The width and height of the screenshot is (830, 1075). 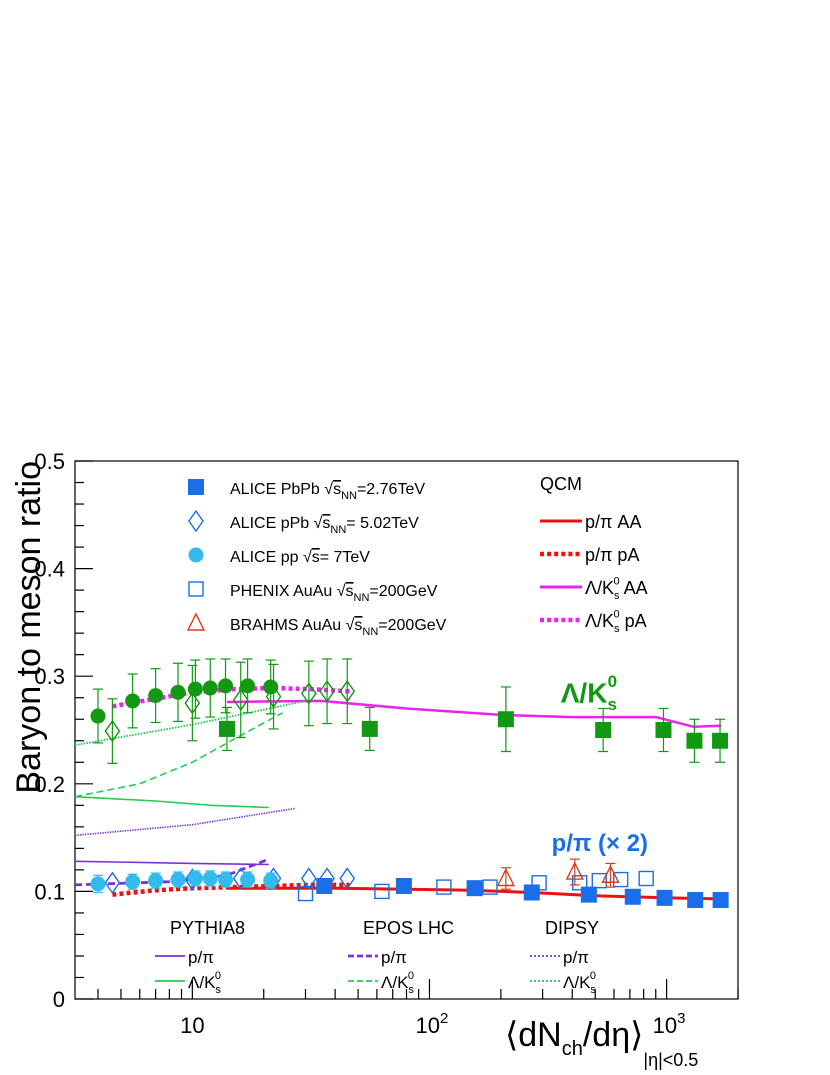 What do you see at coordinates (584, 692) in the screenshot?
I see `ann-lambda-part: Λ/K` at bounding box center [584, 692].